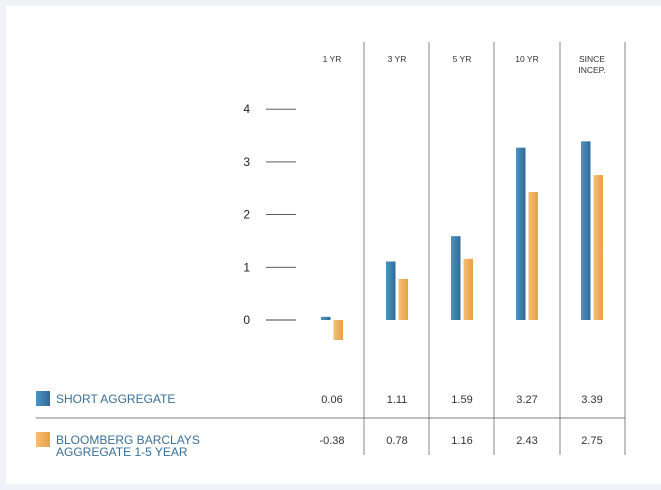 This screenshot has width=661, height=490. I want to click on value-cell: 2.43, so click(526, 441).